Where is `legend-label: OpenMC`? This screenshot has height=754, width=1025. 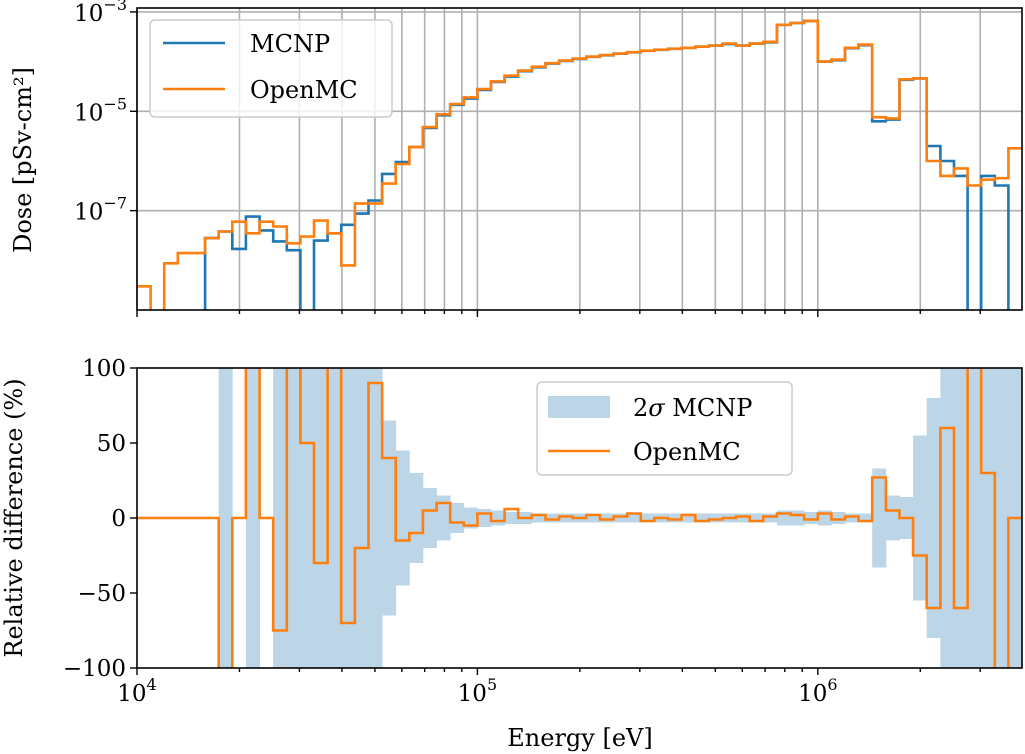 legend-label: OpenMC is located at coordinates (304, 90).